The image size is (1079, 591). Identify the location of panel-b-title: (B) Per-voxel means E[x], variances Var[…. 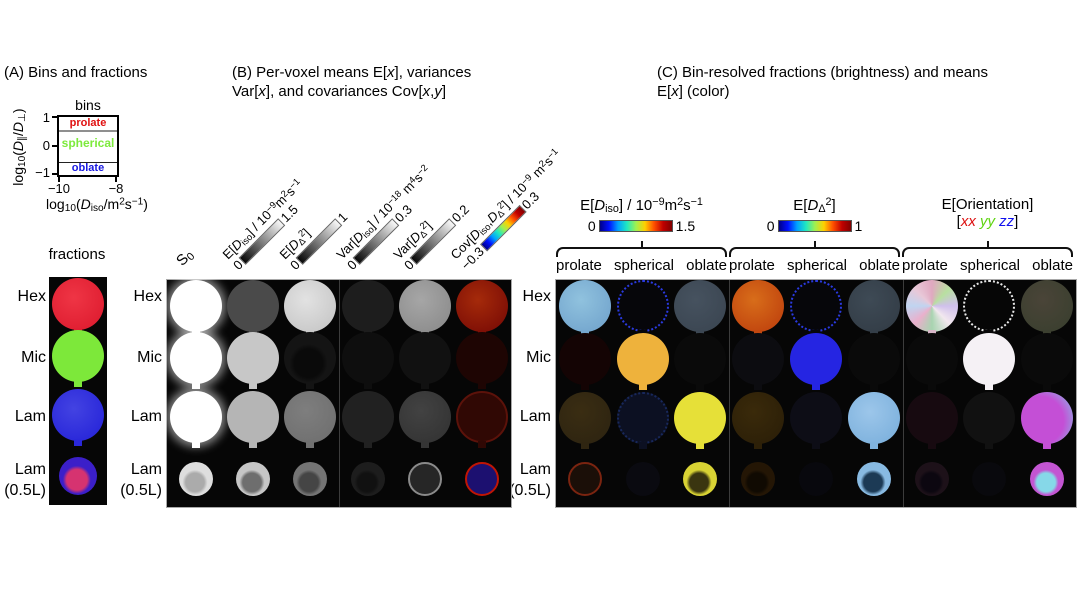
(351, 82).